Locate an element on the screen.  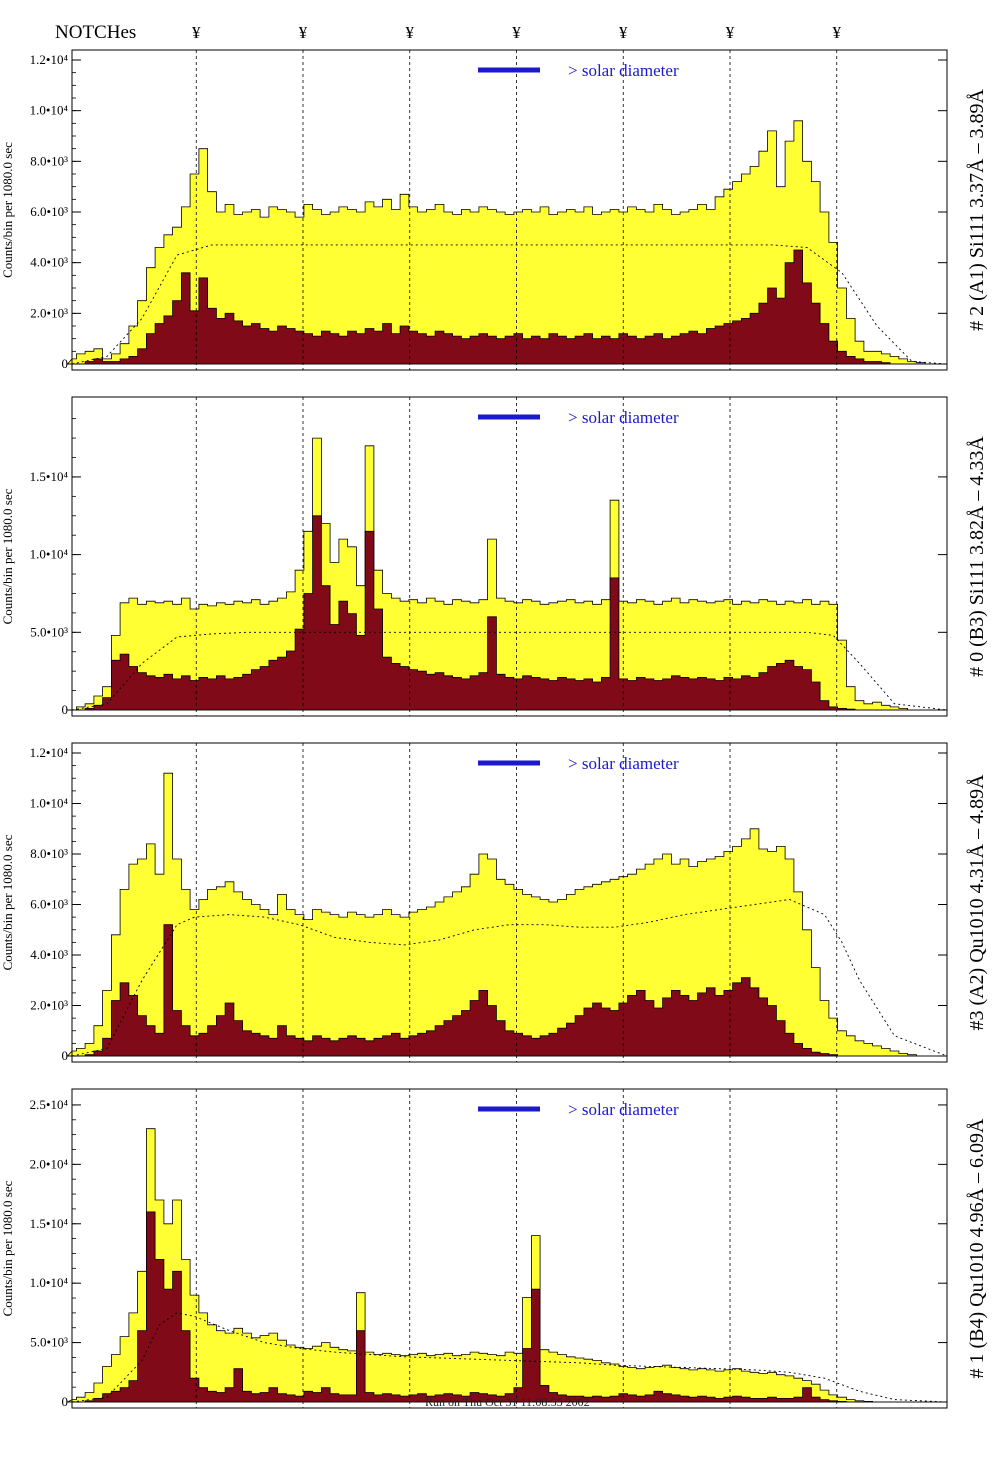
run-footer: Run on Thu Oct 31 11:08:55 2002 is located at coordinates (507, 1402).